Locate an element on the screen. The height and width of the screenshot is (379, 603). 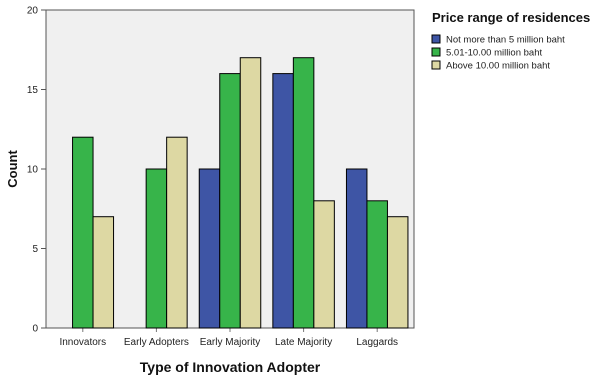
x-tick-label: Innovators is located at coordinates (82, 342).